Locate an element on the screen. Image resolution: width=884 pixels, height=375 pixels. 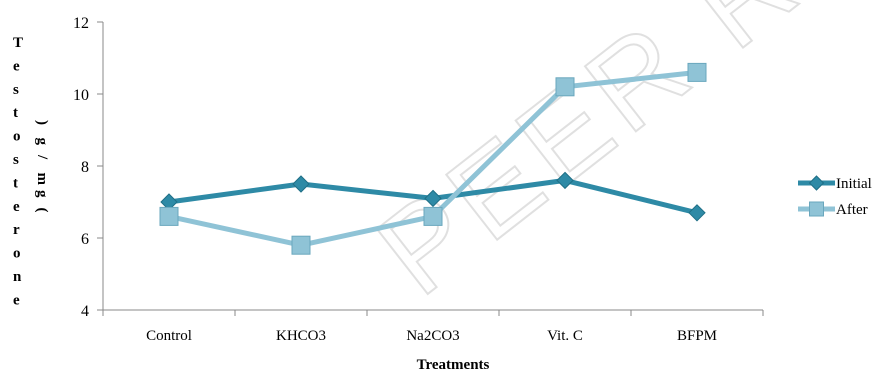
y-tick-label: 8 is located at coordinates (85, 167).